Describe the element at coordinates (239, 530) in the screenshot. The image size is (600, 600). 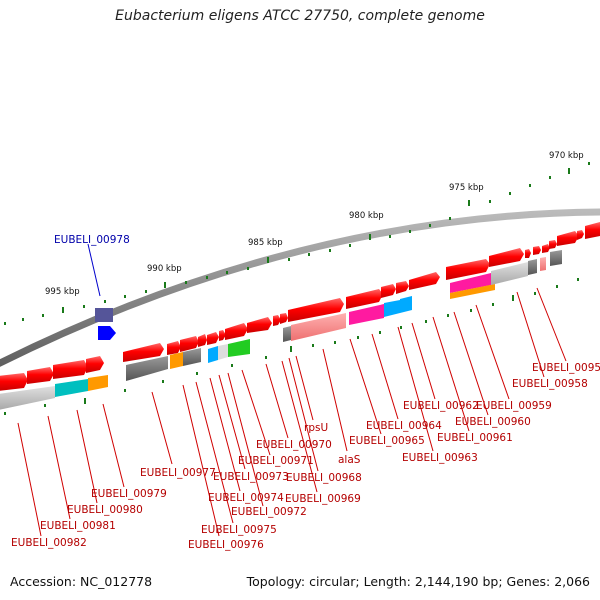
I see `label-eubeli-00975: EUBELI_00975` at that location.